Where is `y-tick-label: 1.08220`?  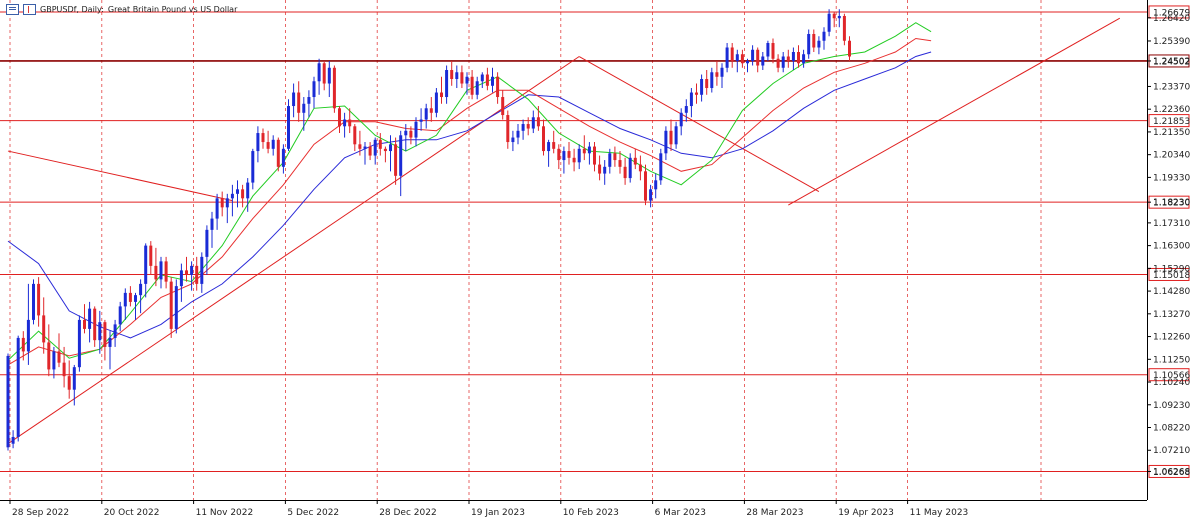
y-tick-label: 1.08220 is located at coordinates (1171, 429).